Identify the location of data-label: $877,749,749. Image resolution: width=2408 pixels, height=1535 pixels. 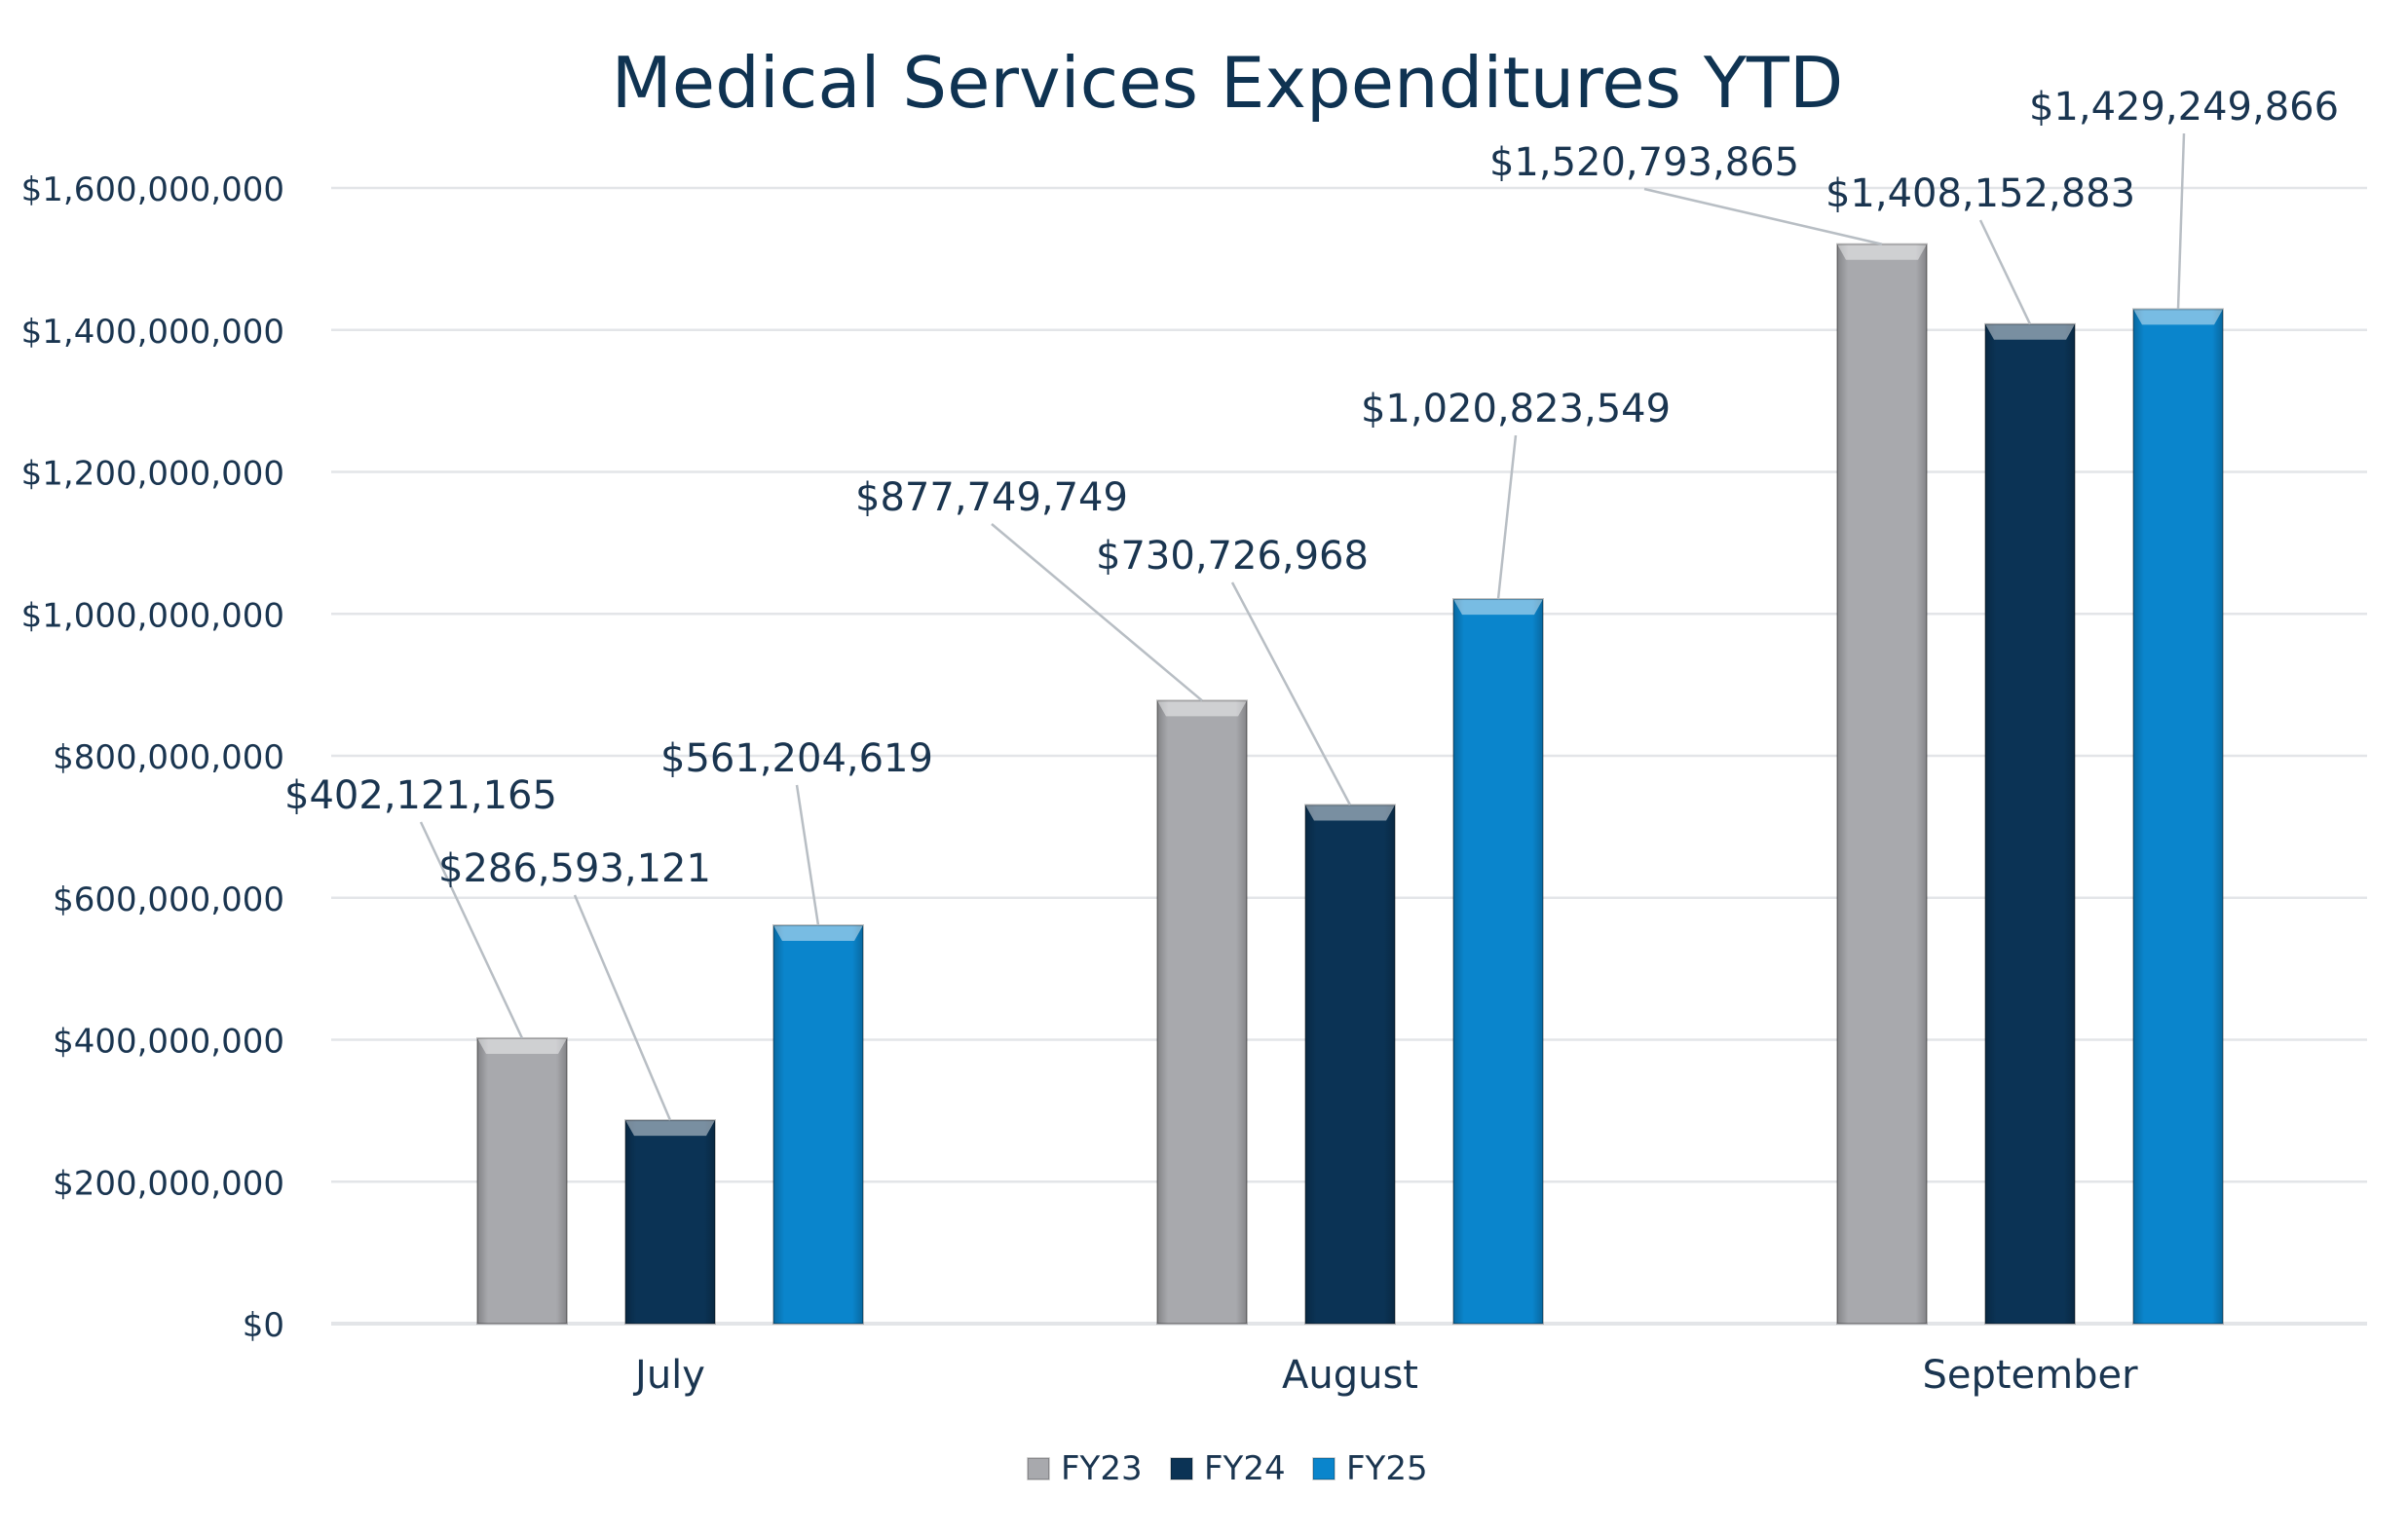
(991, 498).